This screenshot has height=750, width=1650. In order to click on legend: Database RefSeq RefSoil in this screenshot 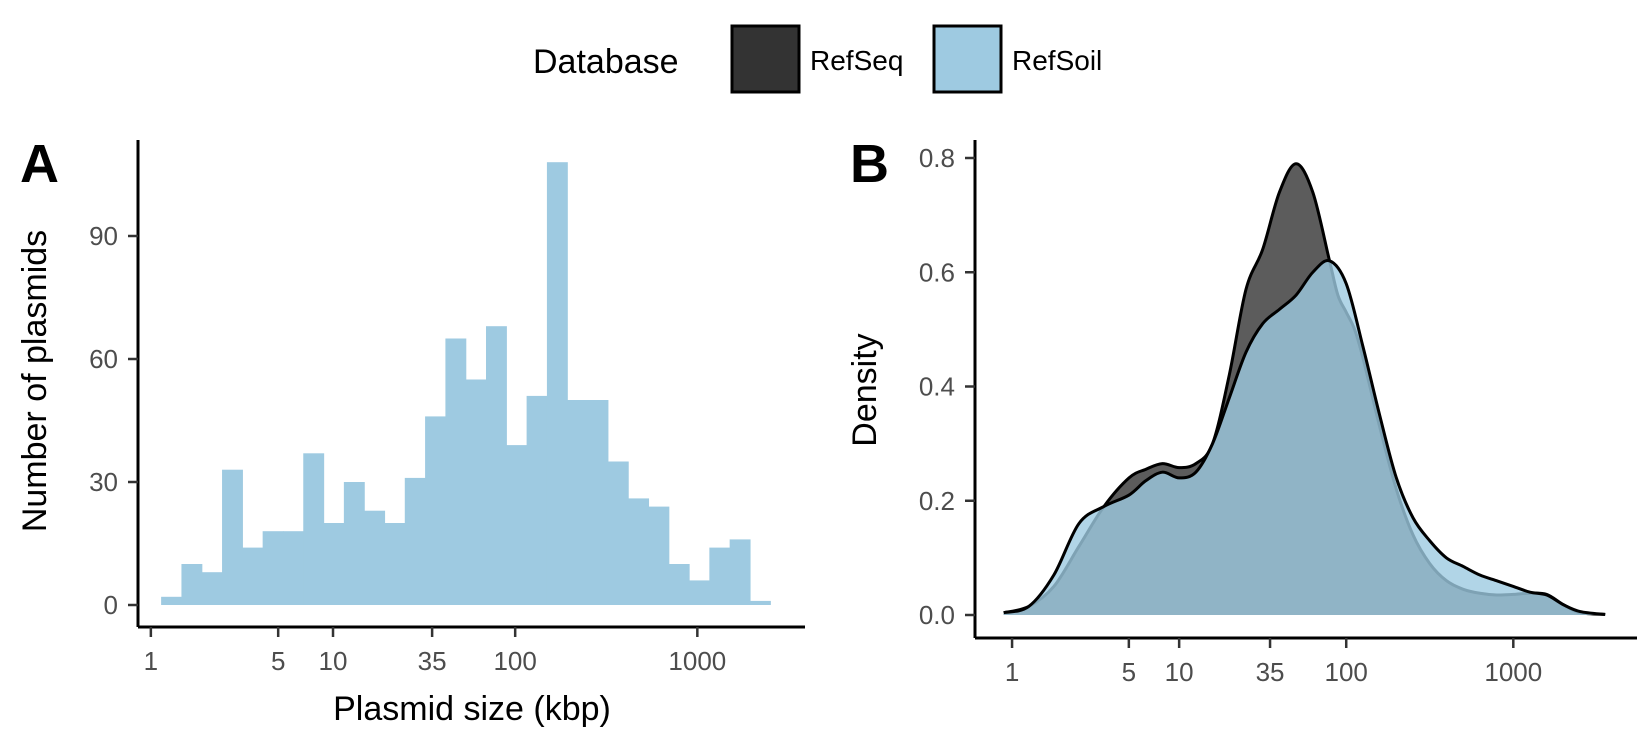, I will do `click(817, 59)`.